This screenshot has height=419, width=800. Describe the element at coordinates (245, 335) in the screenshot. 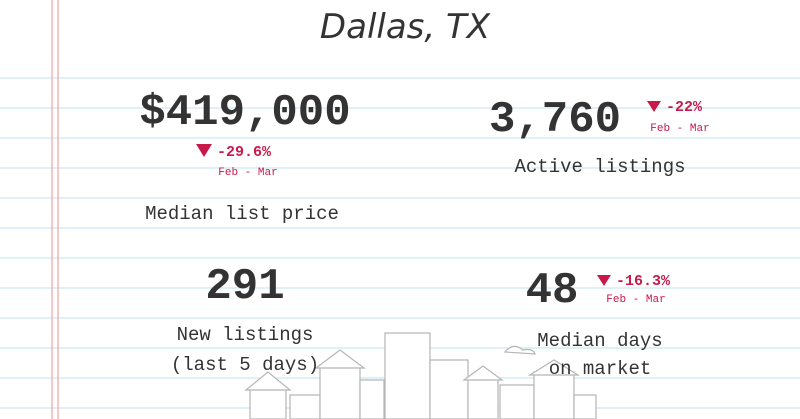

I see `stat-label: New listings` at that location.